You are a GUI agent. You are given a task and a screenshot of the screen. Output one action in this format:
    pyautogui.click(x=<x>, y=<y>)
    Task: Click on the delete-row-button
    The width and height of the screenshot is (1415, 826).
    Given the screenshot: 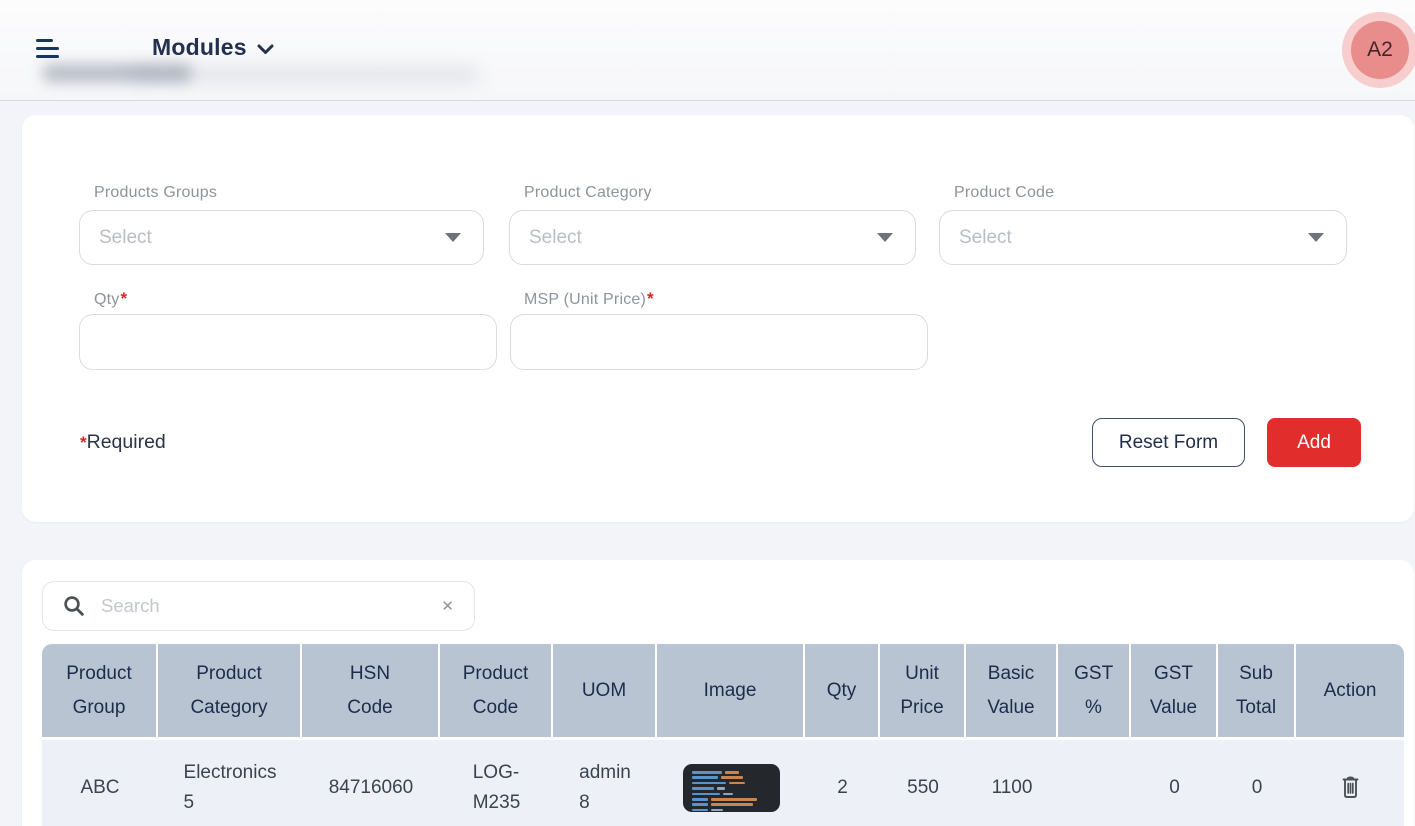 What is the action you would take?
    pyautogui.click(x=1350, y=788)
    